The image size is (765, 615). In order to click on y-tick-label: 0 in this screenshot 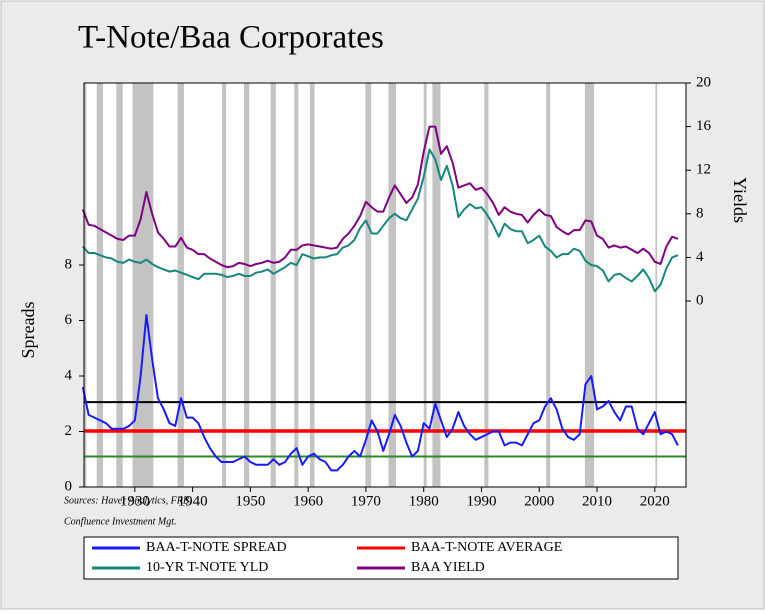, I will do `click(69, 486)`.